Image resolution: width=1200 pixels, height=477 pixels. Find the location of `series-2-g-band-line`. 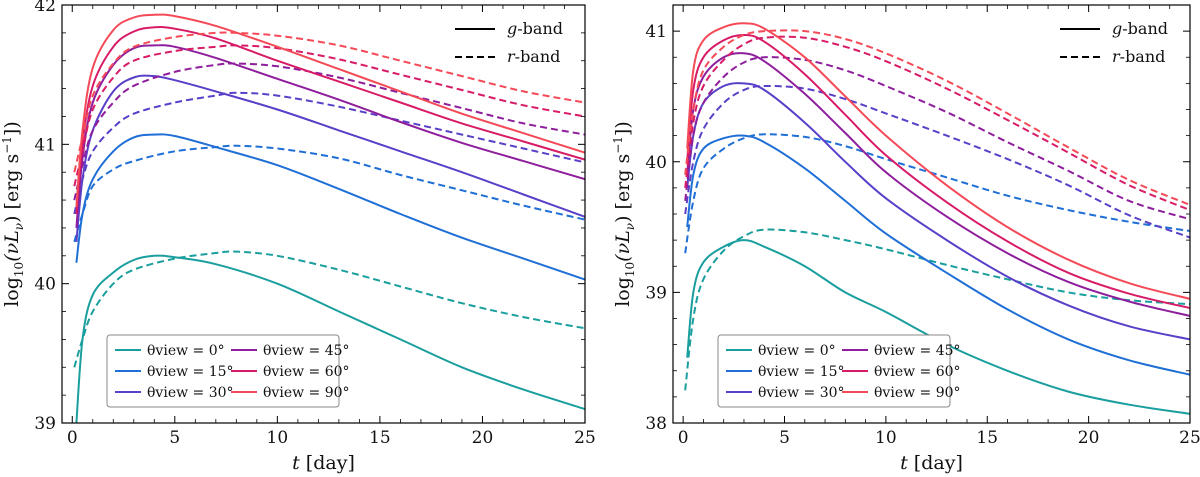

series-2-g-band-line is located at coordinates (330, 158).